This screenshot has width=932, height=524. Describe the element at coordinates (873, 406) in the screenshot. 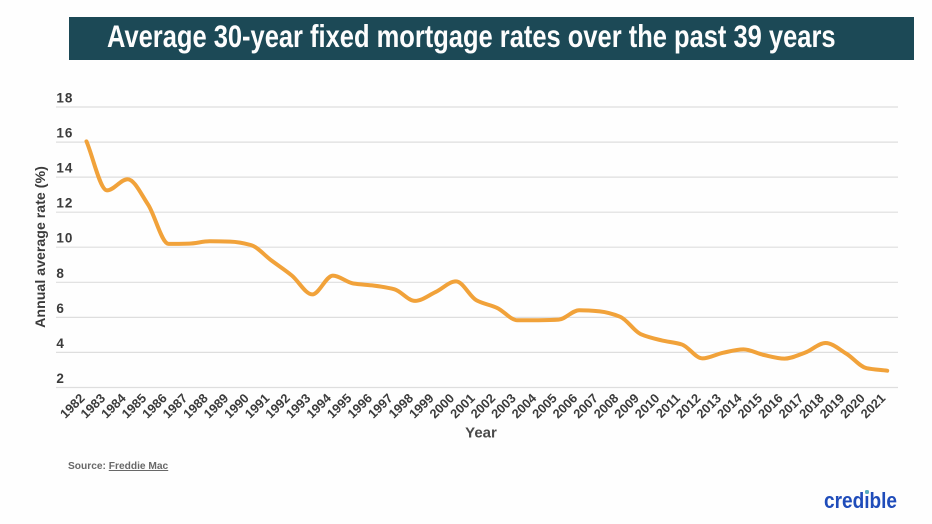

I see `svg-text: 2021` at that location.